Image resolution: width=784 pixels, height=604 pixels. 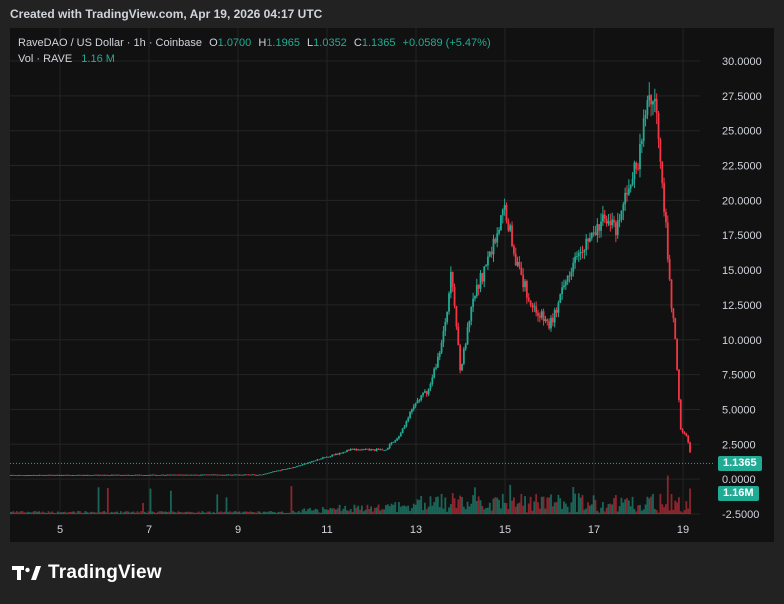 What do you see at coordinates (87, 573) in the screenshot?
I see `tradingview-logo: TradingView` at bounding box center [87, 573].